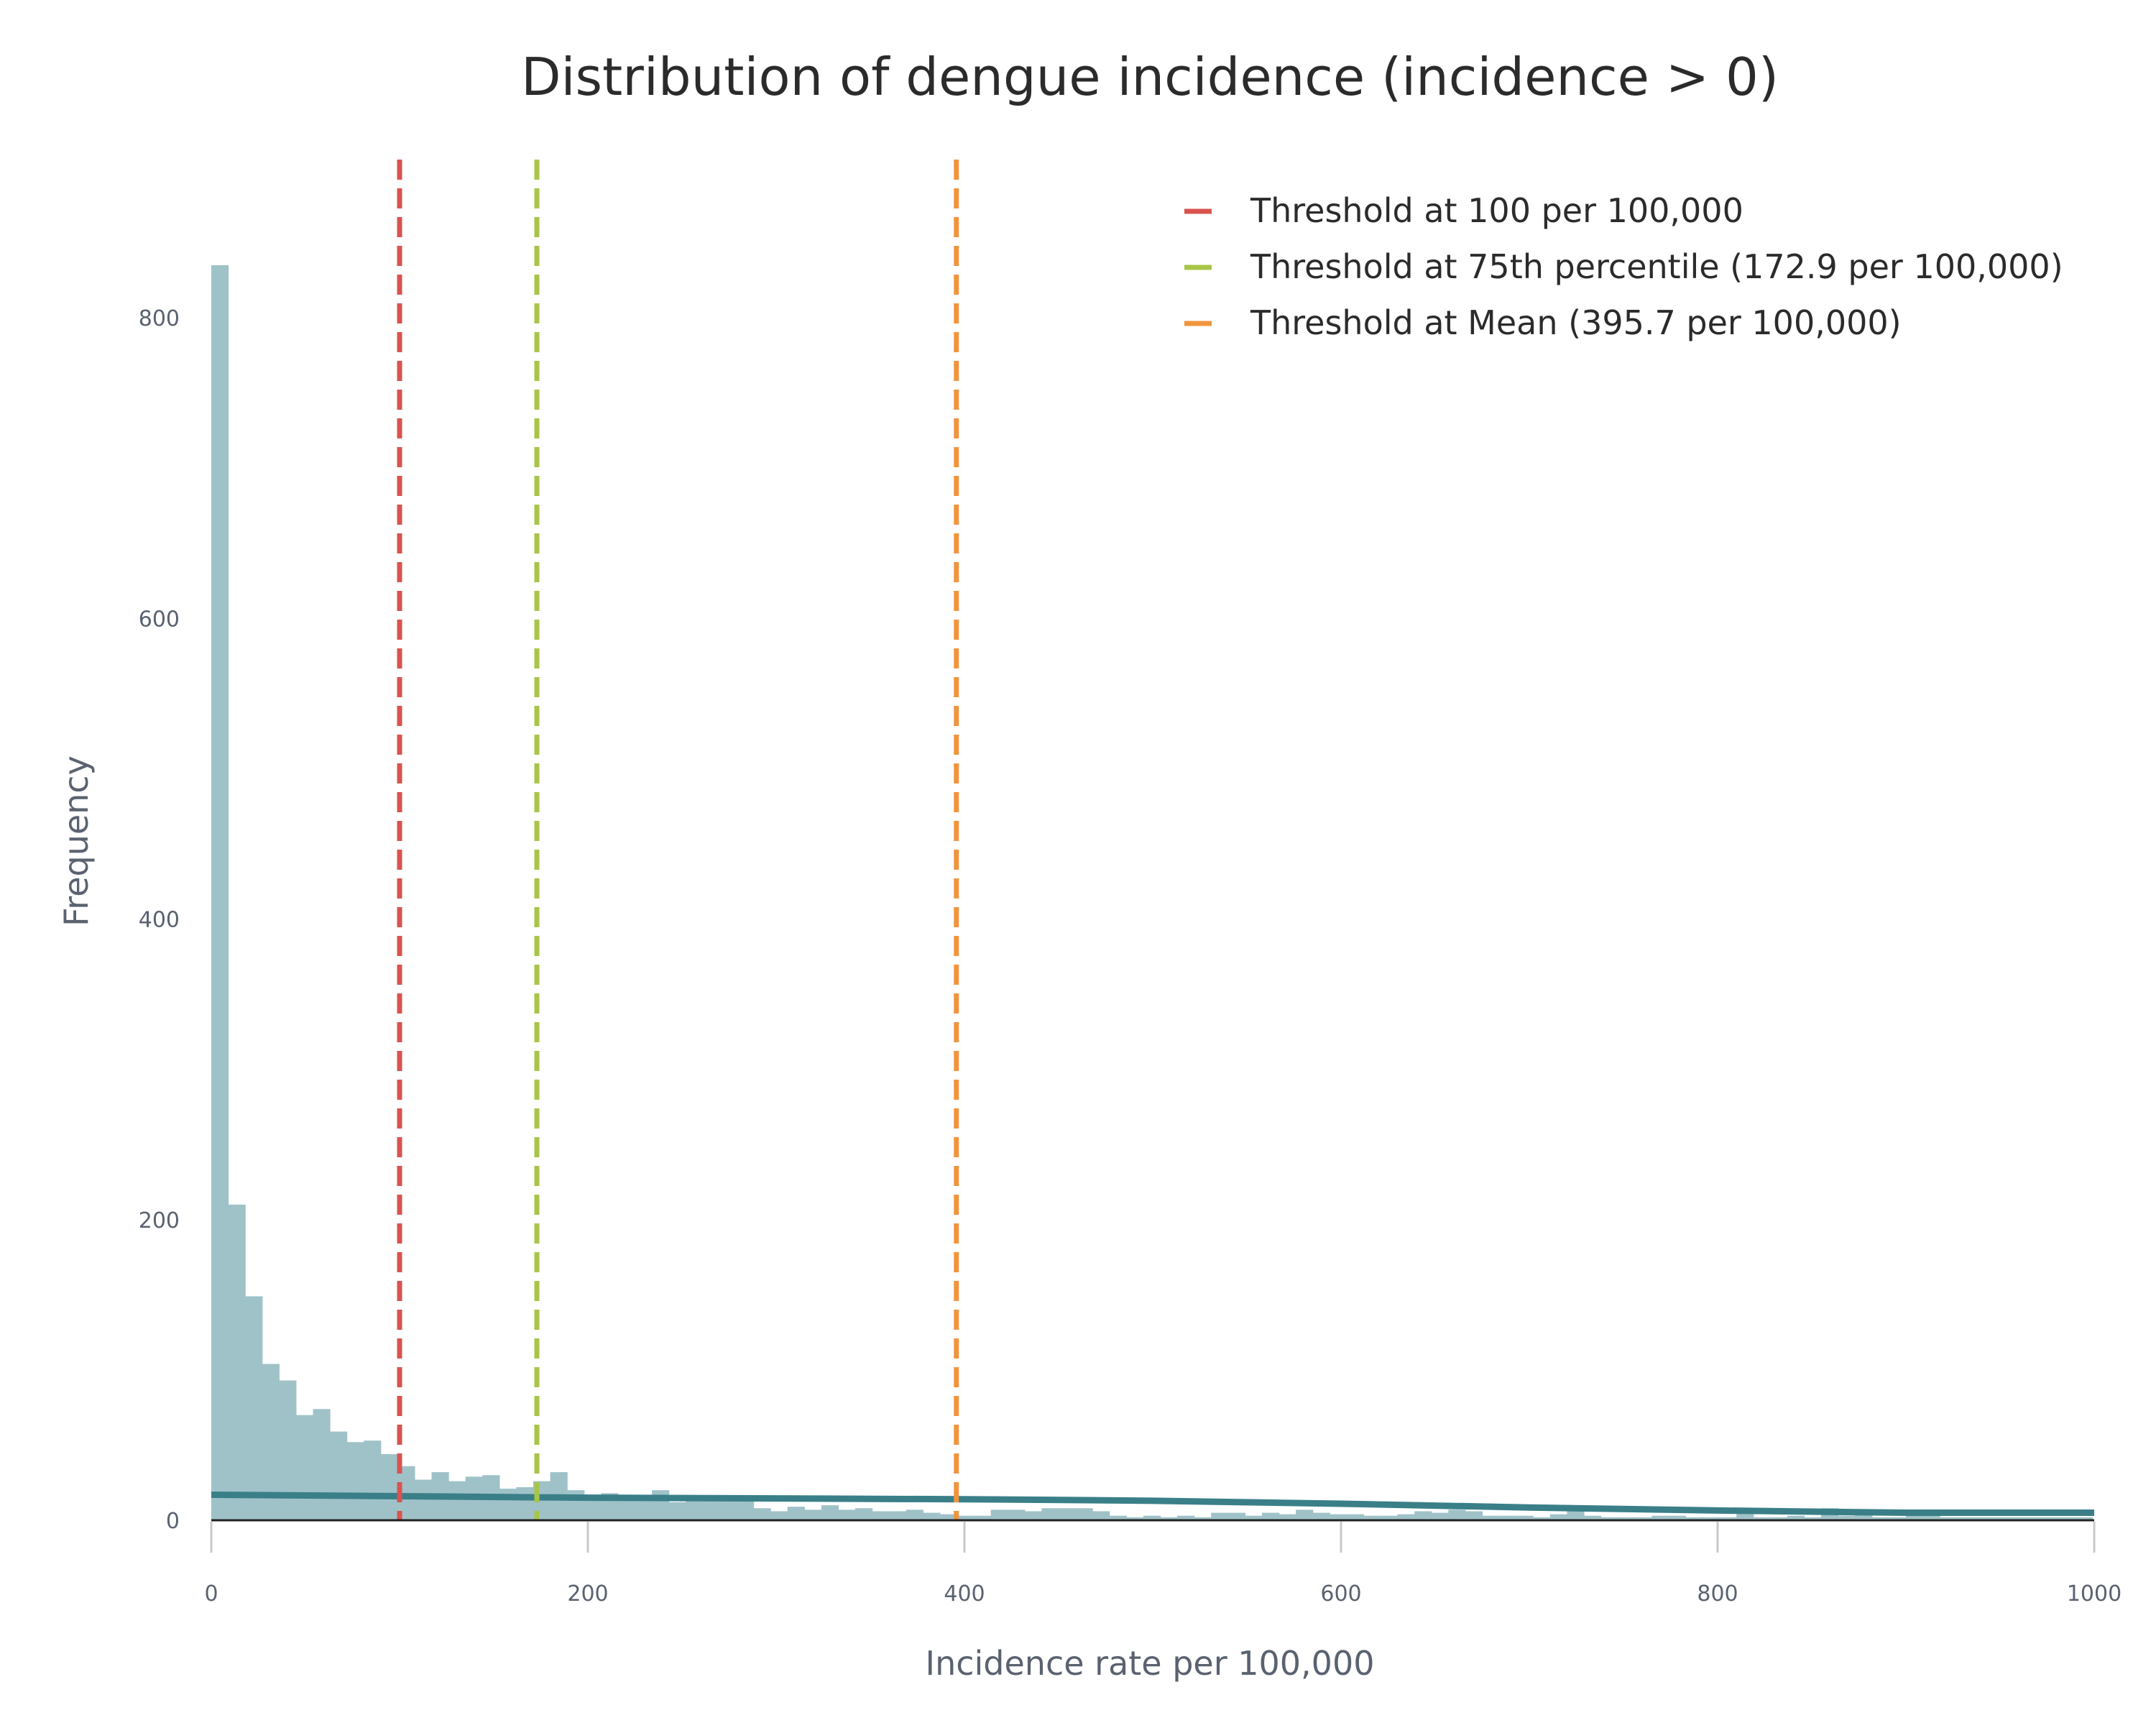 The image size is (2156, 1728). I want to click on y-tick-label: 200, so click(159, 1220).